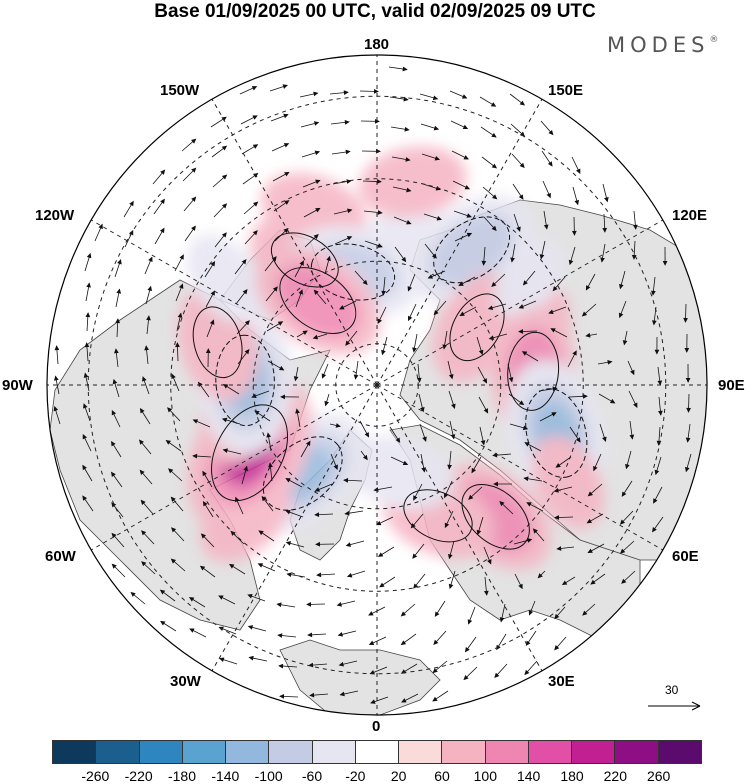 The width and height of the screenshot is (750, 784). What do you see at coordinates (355, 776) in the screenshot?
I see `colorbar-tick-label: -20` at bounding box center [355, 776].